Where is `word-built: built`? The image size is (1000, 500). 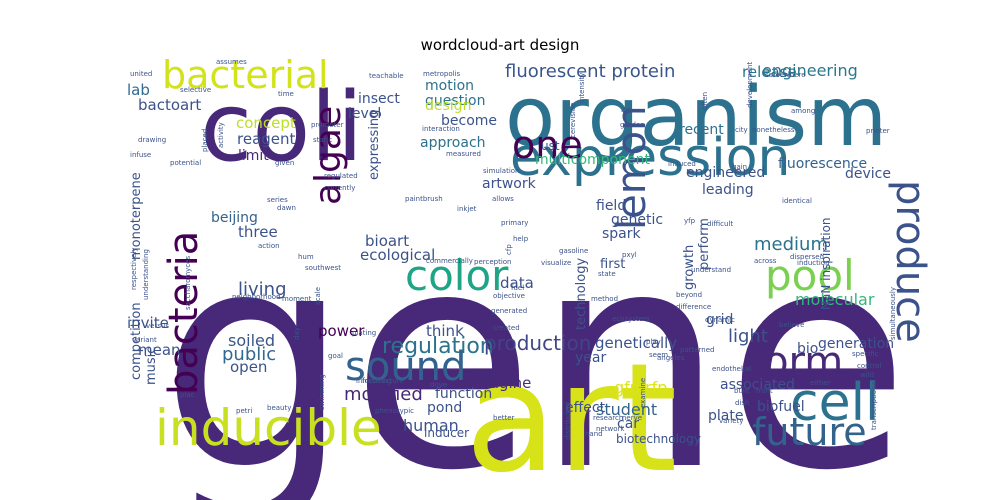 word-built: built is located at coordinates (742, 391).